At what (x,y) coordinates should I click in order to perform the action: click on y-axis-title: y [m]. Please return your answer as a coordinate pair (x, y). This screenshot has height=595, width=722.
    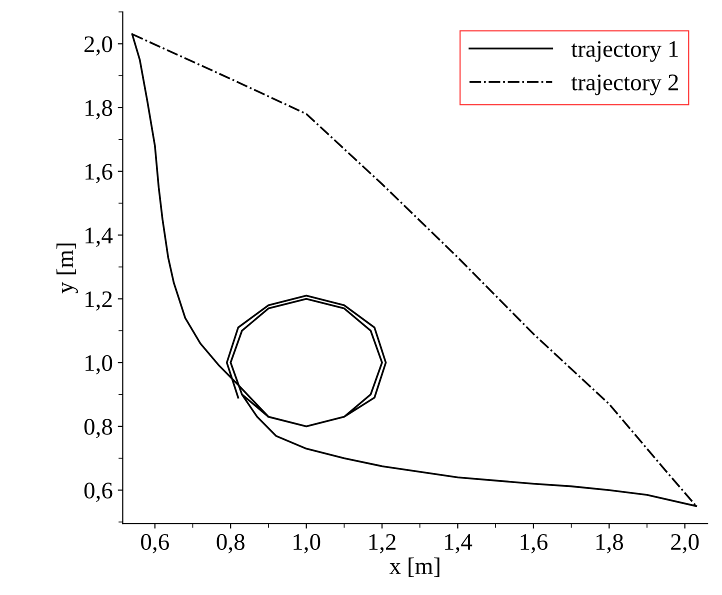
    Looking at the image, I should click on (67, 269).